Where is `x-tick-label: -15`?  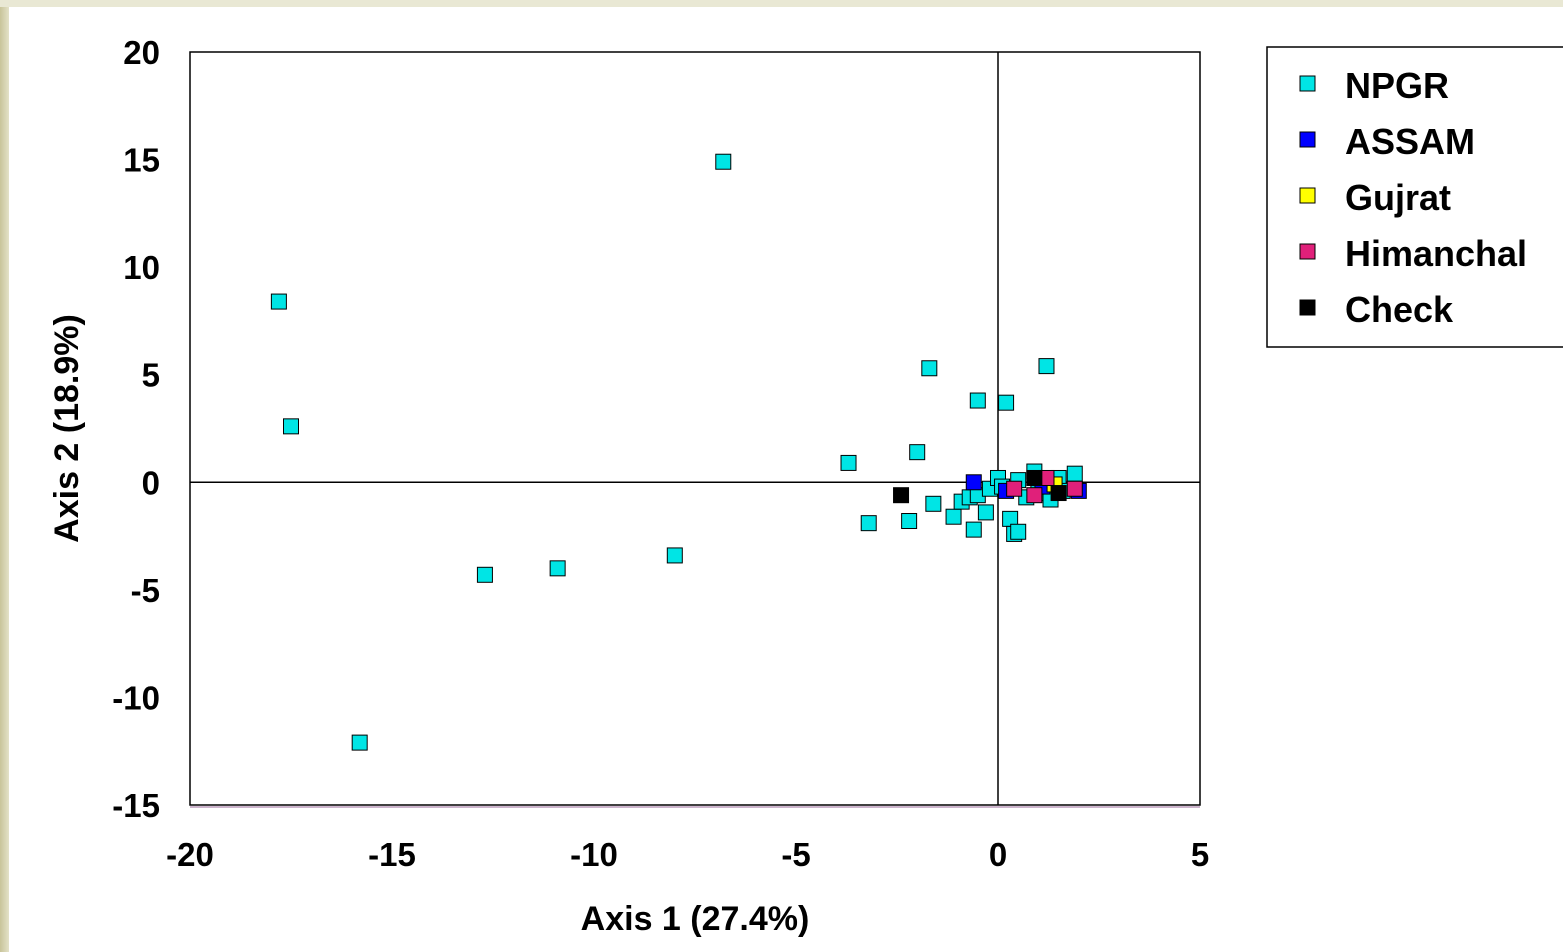
x-tick-label: -15 is located at coordinates (392, 854).